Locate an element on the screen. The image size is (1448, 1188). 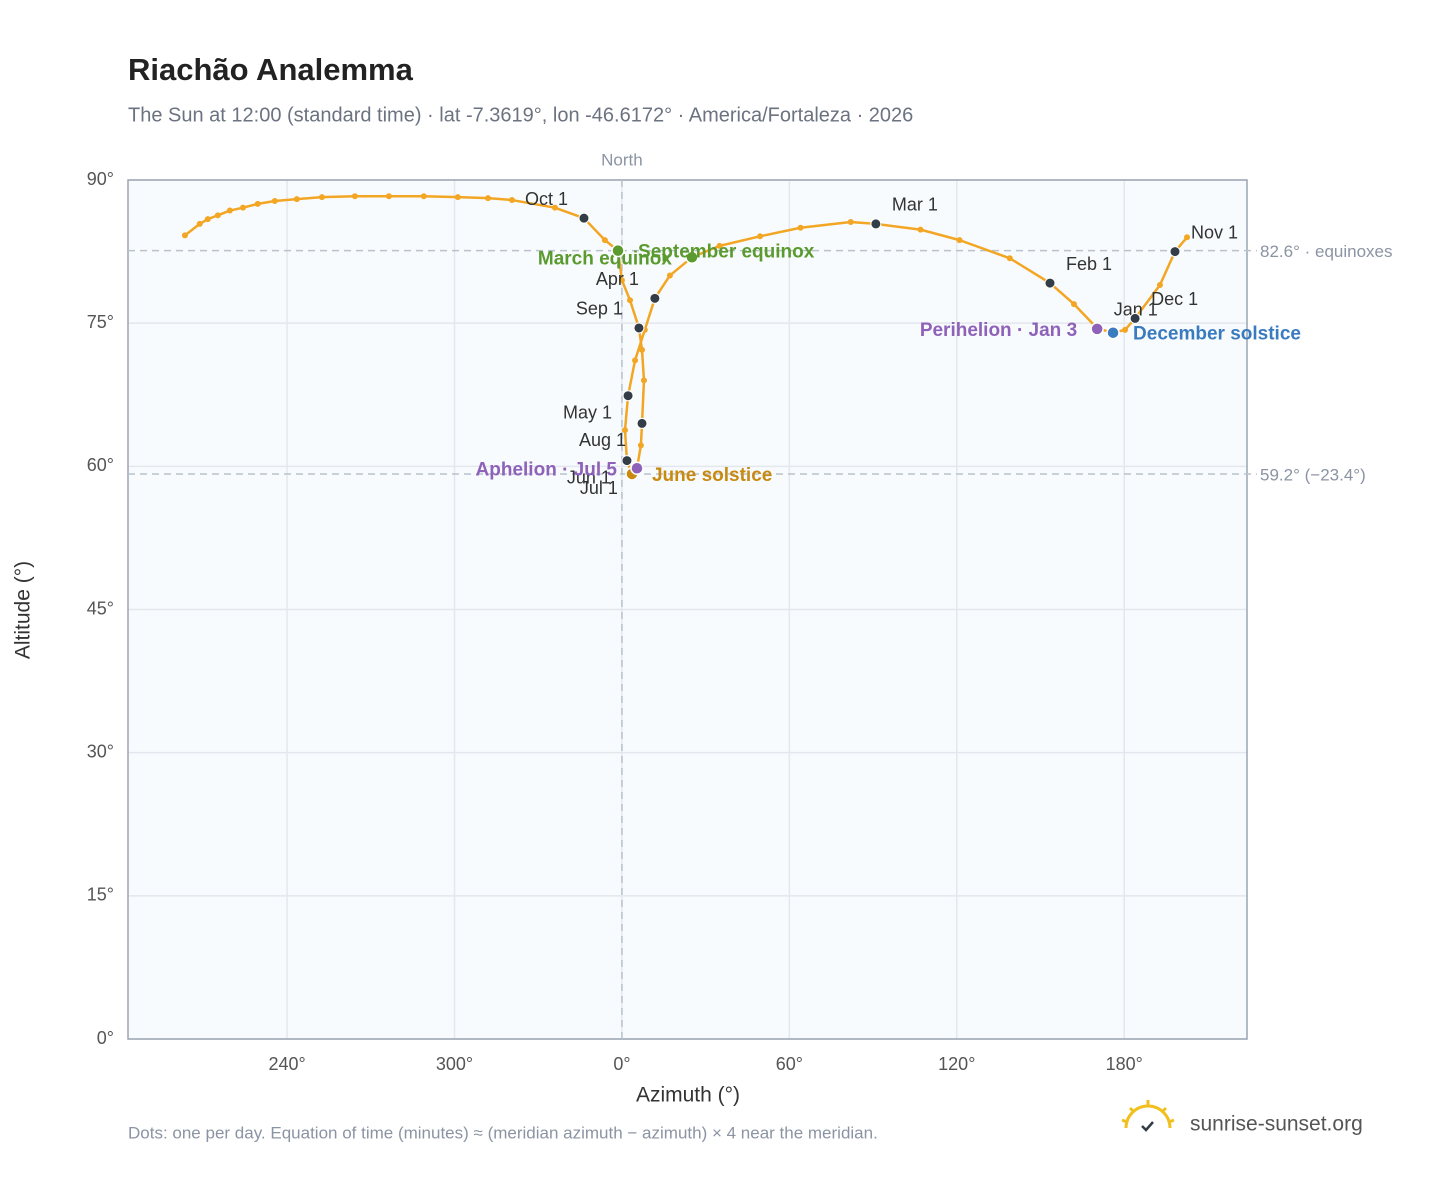
event-label: December solstice is located at coordinates (1217, 334).